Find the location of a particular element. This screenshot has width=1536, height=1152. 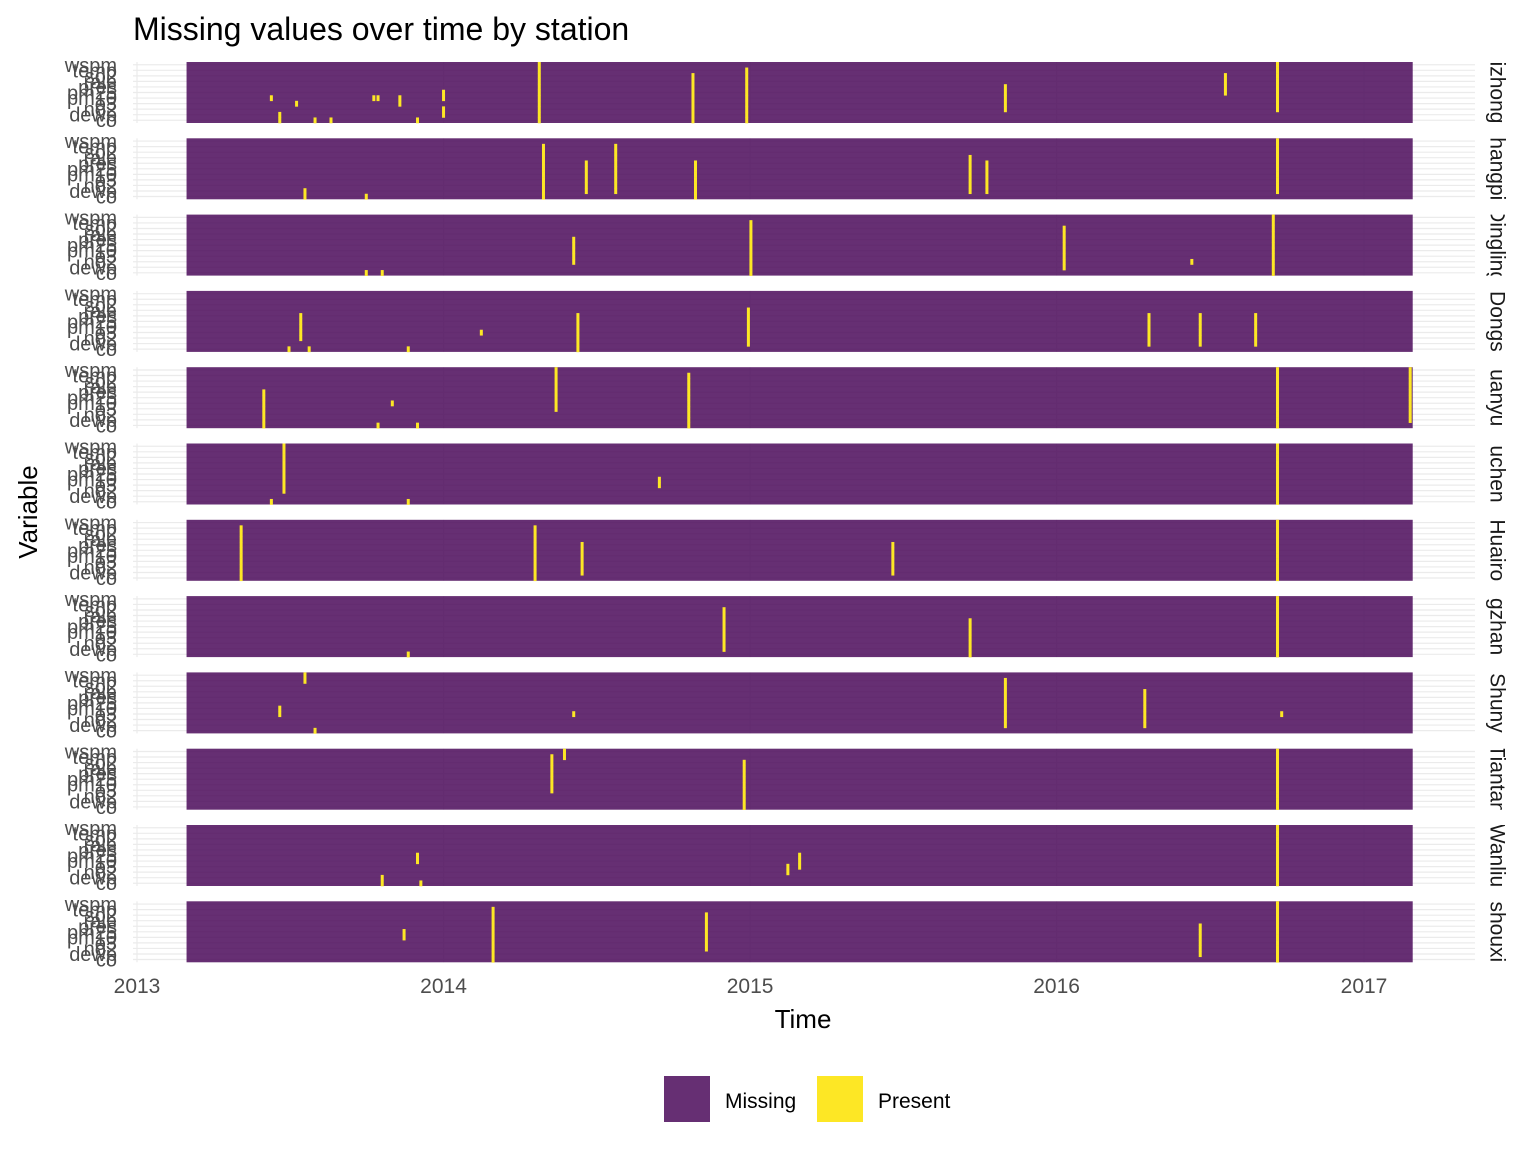

y-tick-label: no2 is located at coordinates (100, 263).